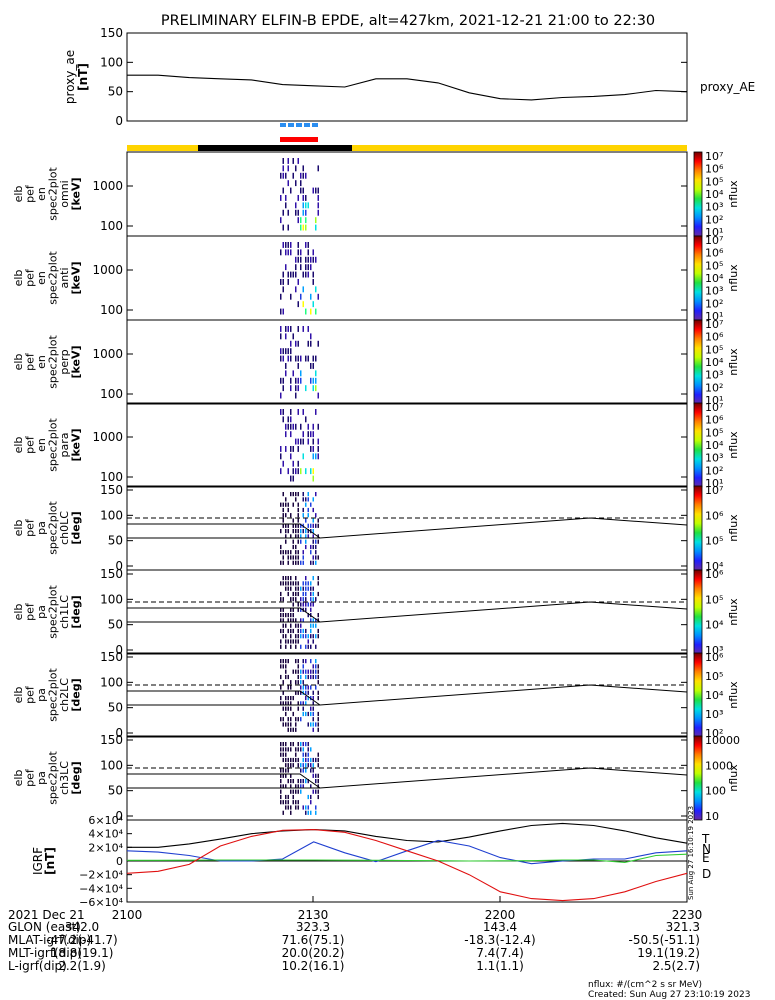 This screenshot has height=1000, width=775. Describe the element at coordinates (53, 278) in the screenshot. I see `ylabel-line: spec2plot` at that location.